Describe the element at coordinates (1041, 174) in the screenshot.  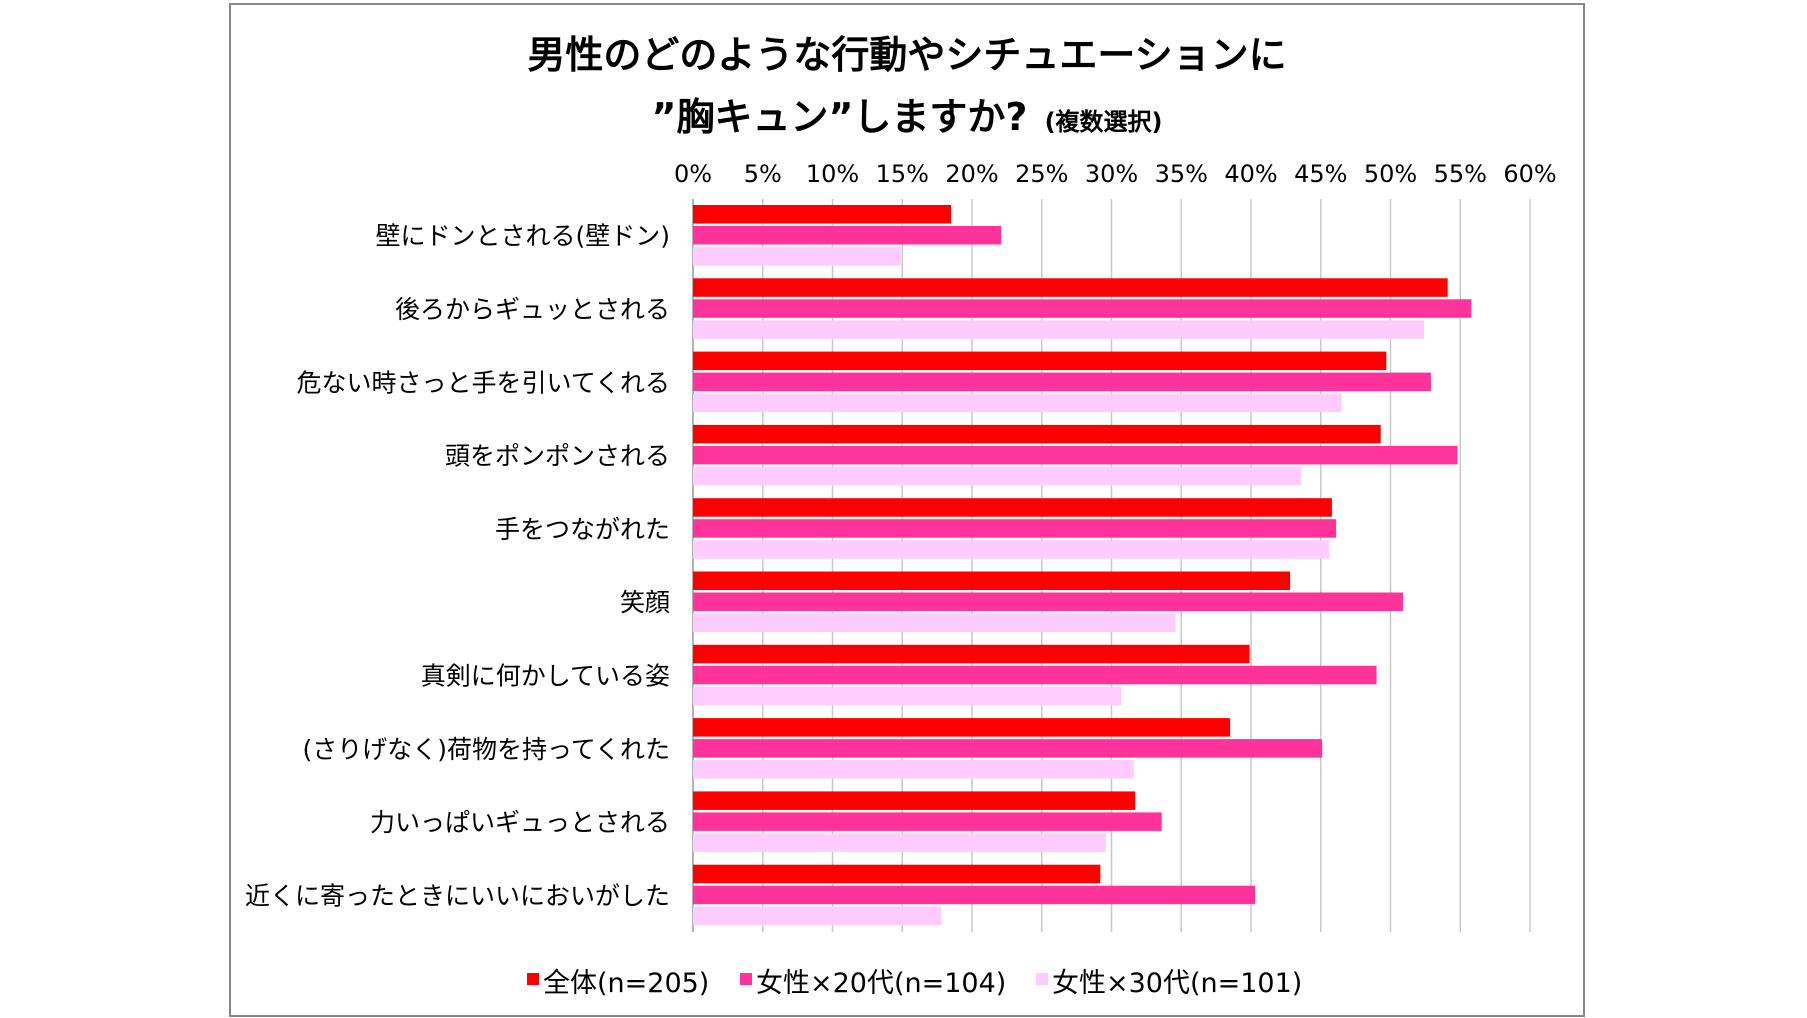
I see `x-tick-label: 25%` at that location.